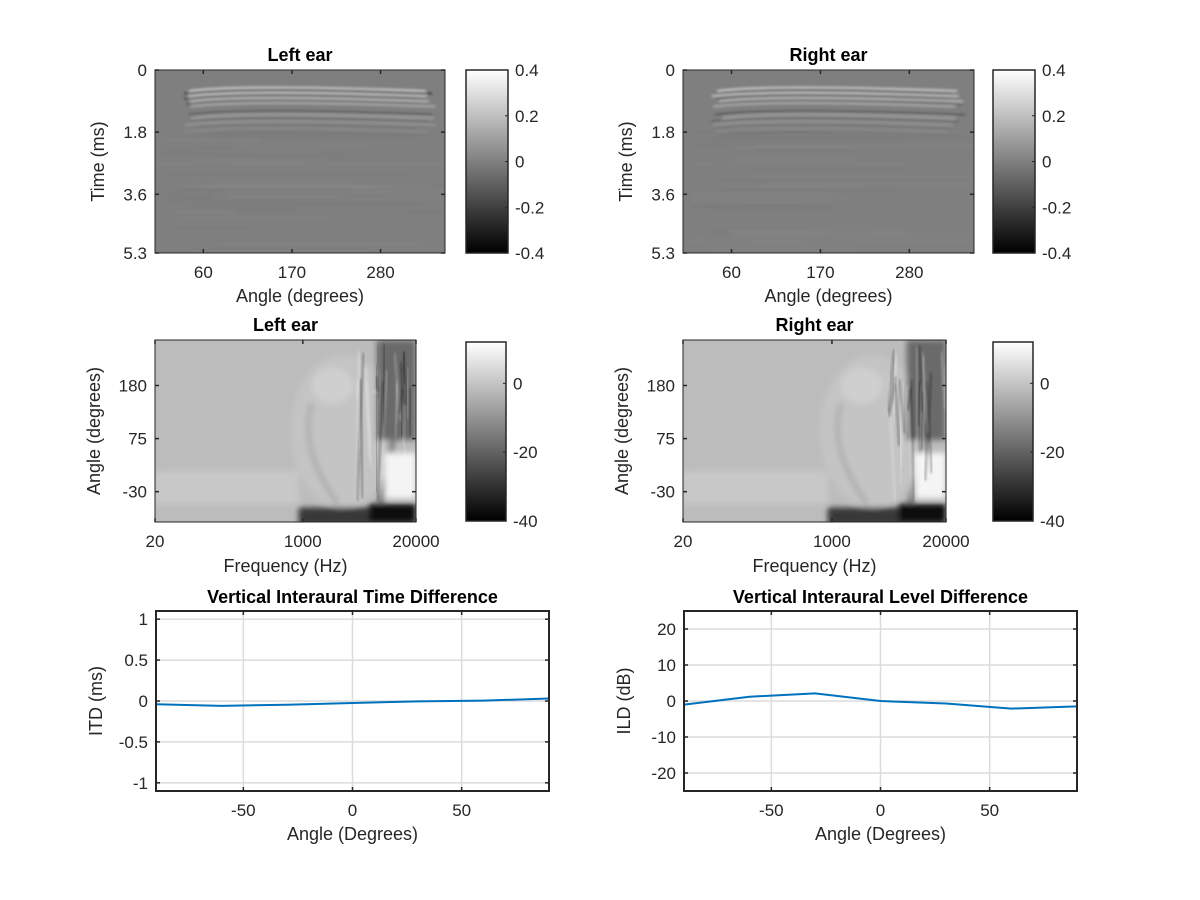  Describe the element at coordinates (665, 439) in the screenshot. I see `y-tick-label: 75` at that location.